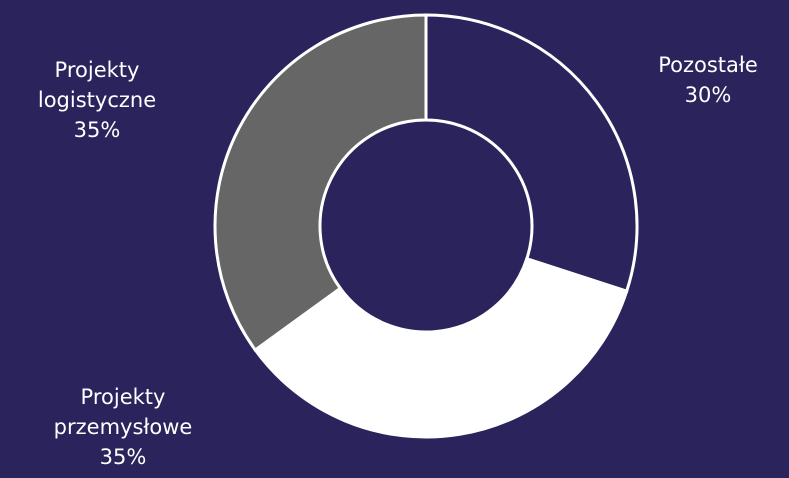 The image size is (789, 478). Describe the element at coordinates (708, 80) in the screenshot. I see `slice-label: Pozostałe 30%` at that location.